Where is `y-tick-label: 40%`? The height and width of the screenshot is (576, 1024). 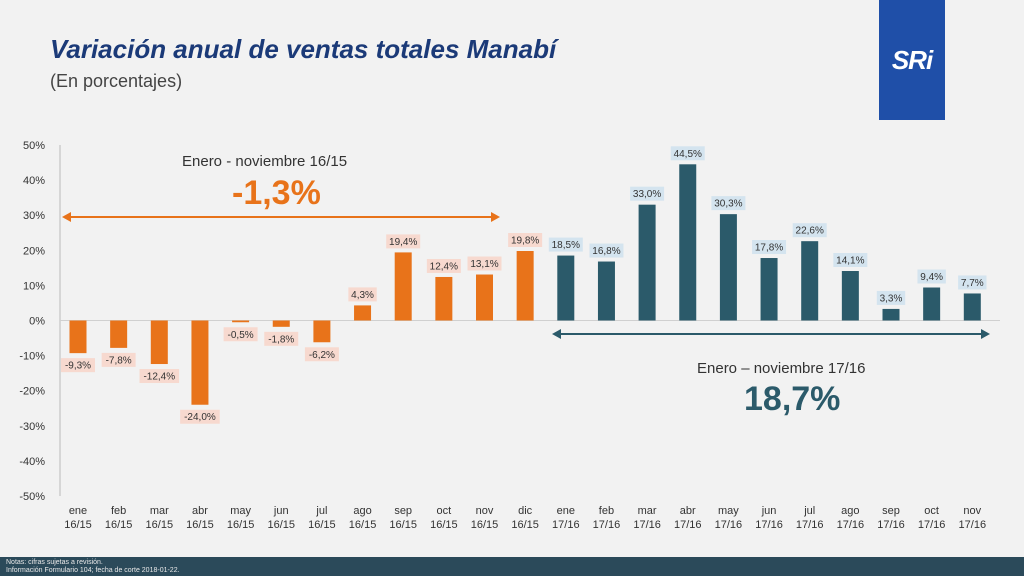 y-tick-label: 40% is located at coordinates (34, 181).